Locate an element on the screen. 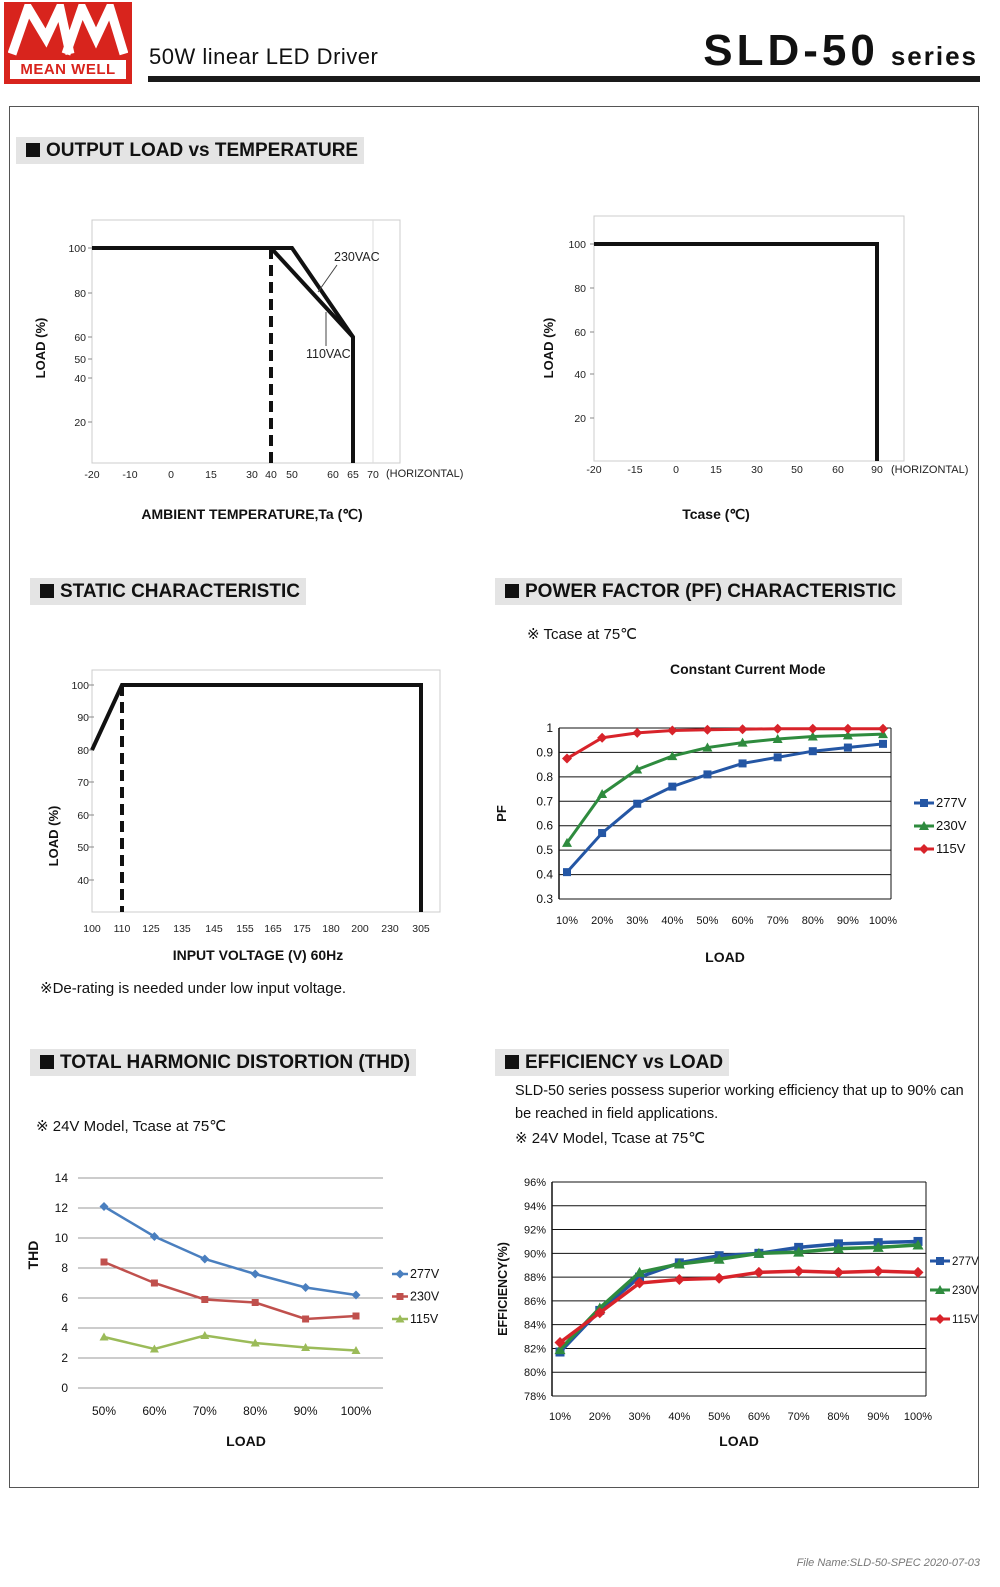  series-word: series is located at coordinates (934, 56).